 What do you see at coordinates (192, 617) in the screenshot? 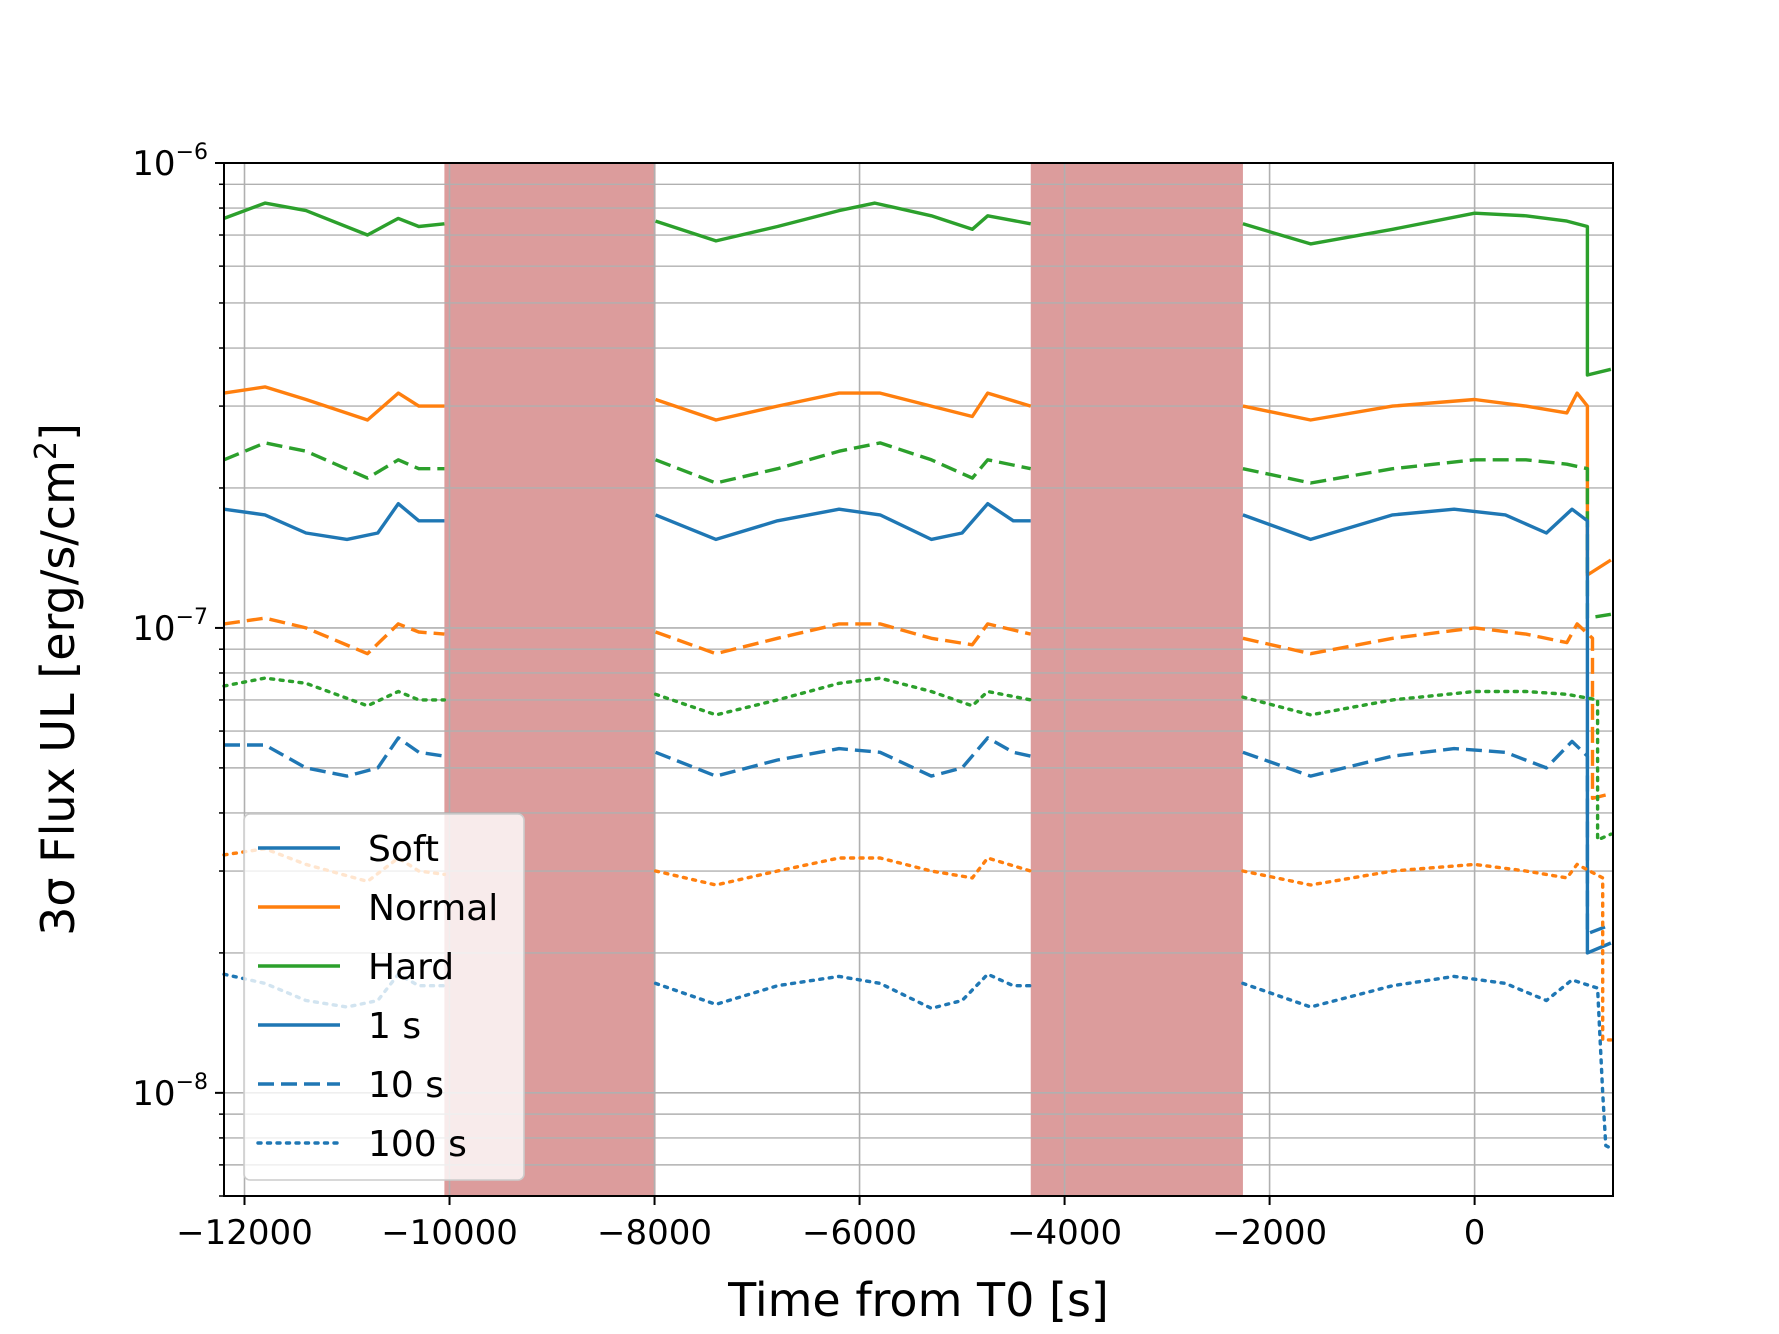
I see `y-tick-exponent: −7` at bounding box center [192, 617].